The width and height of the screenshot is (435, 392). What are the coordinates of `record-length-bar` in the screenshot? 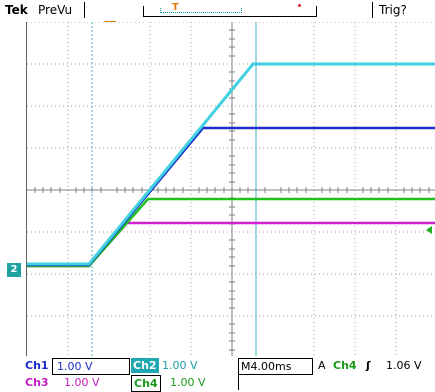 It's located at (230, 11).